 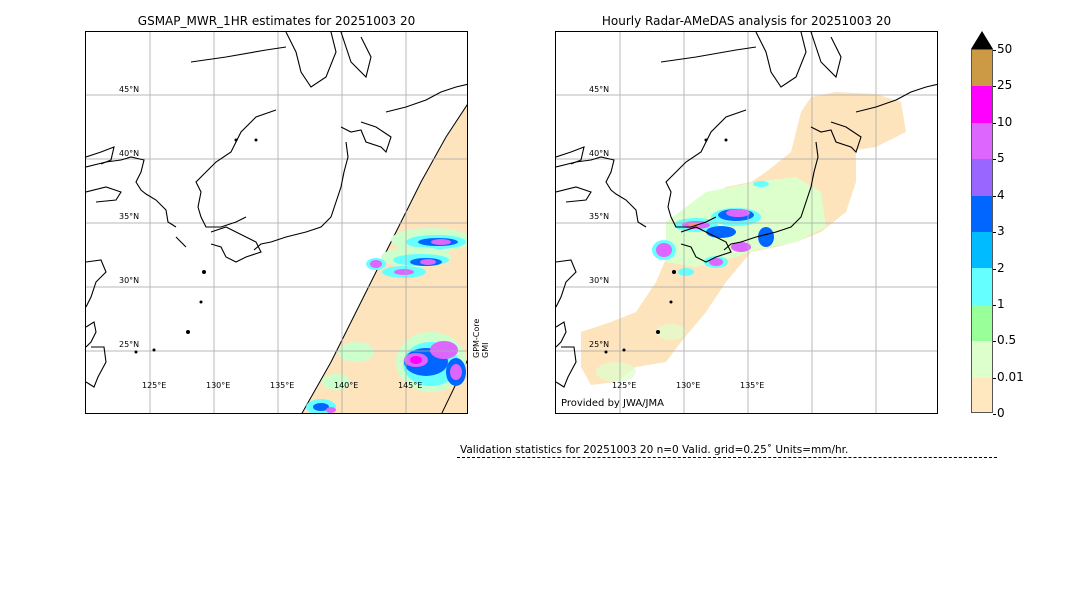 I want to click on right-lon-label-135: 135°E, so click(x=752, y=385).